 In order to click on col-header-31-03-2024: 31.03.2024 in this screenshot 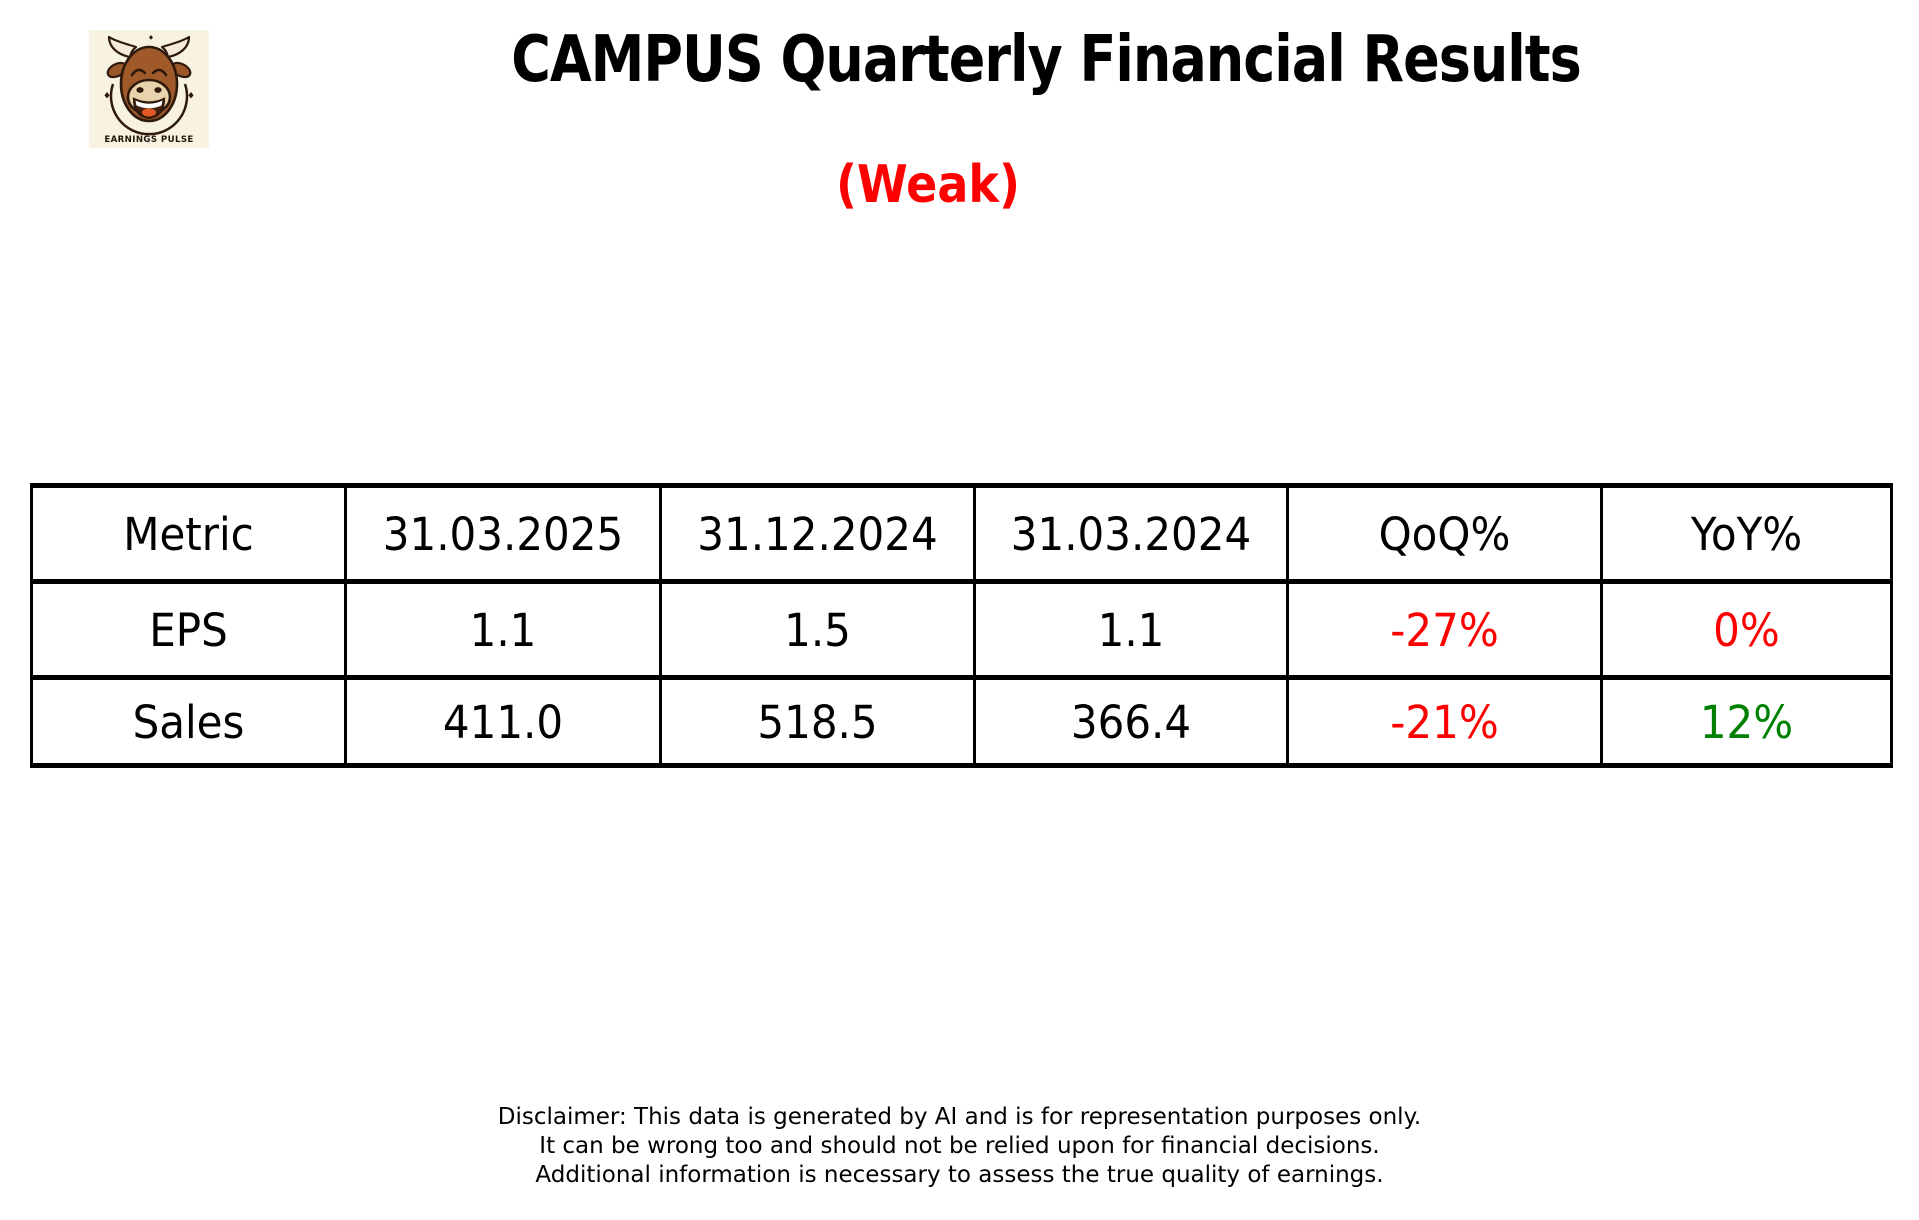, I will do `click(1131, 533)`.